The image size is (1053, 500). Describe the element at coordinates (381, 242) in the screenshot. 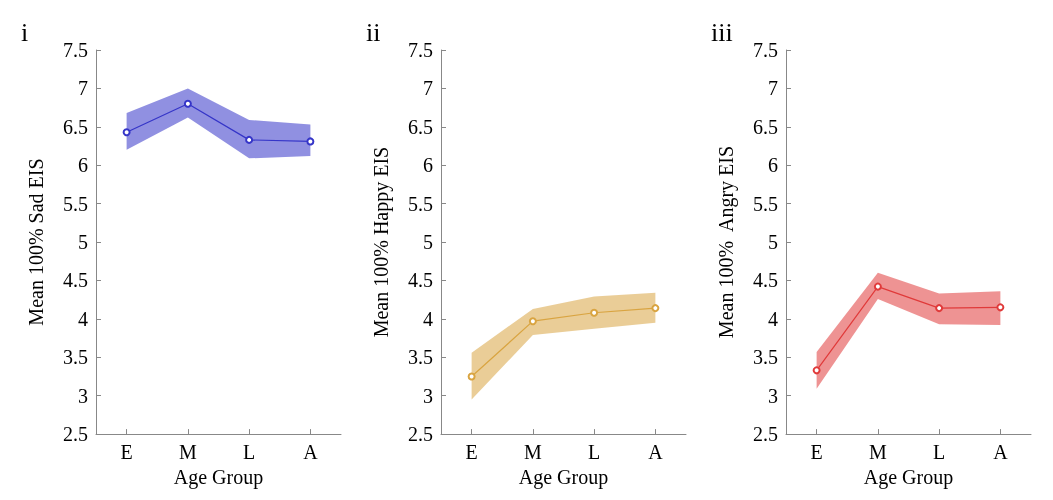

I see `y-axis-title: Mean 100% Happy EIS` at that location.